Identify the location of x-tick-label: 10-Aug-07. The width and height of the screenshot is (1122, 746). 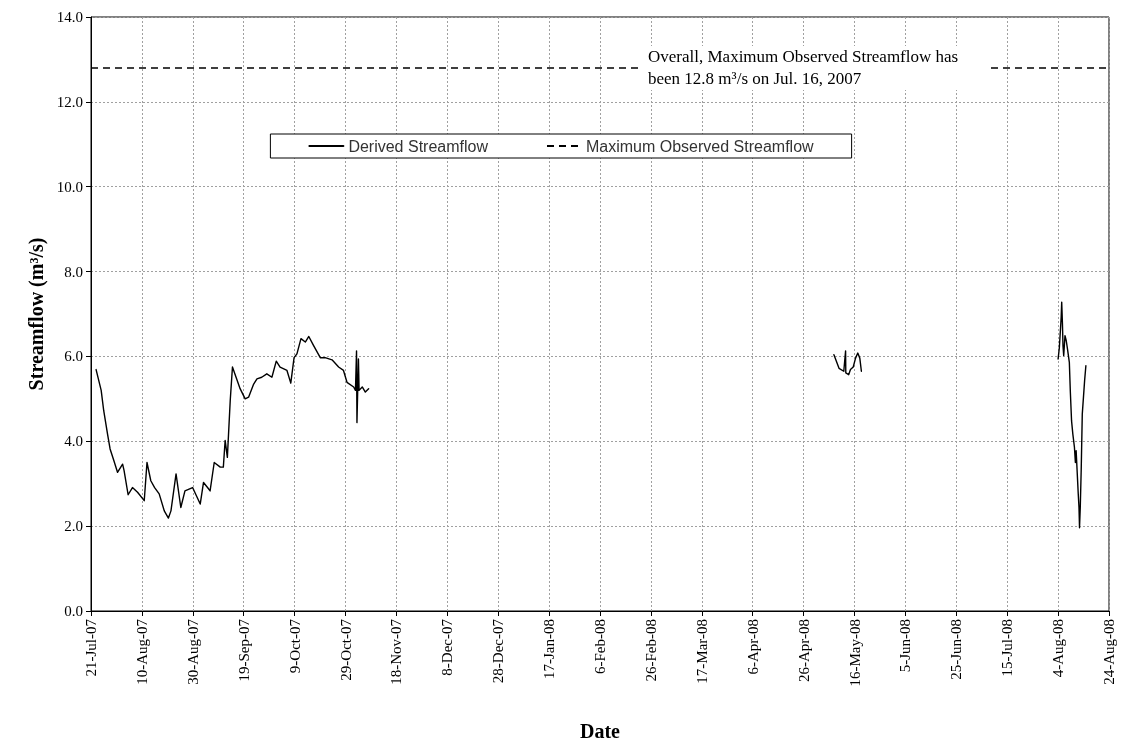
(141, 651).